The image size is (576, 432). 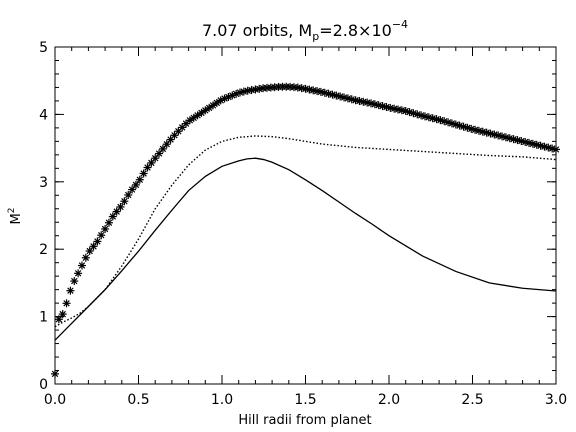 I want to click on y-tick-label: 5, so click(x=43, y=48).